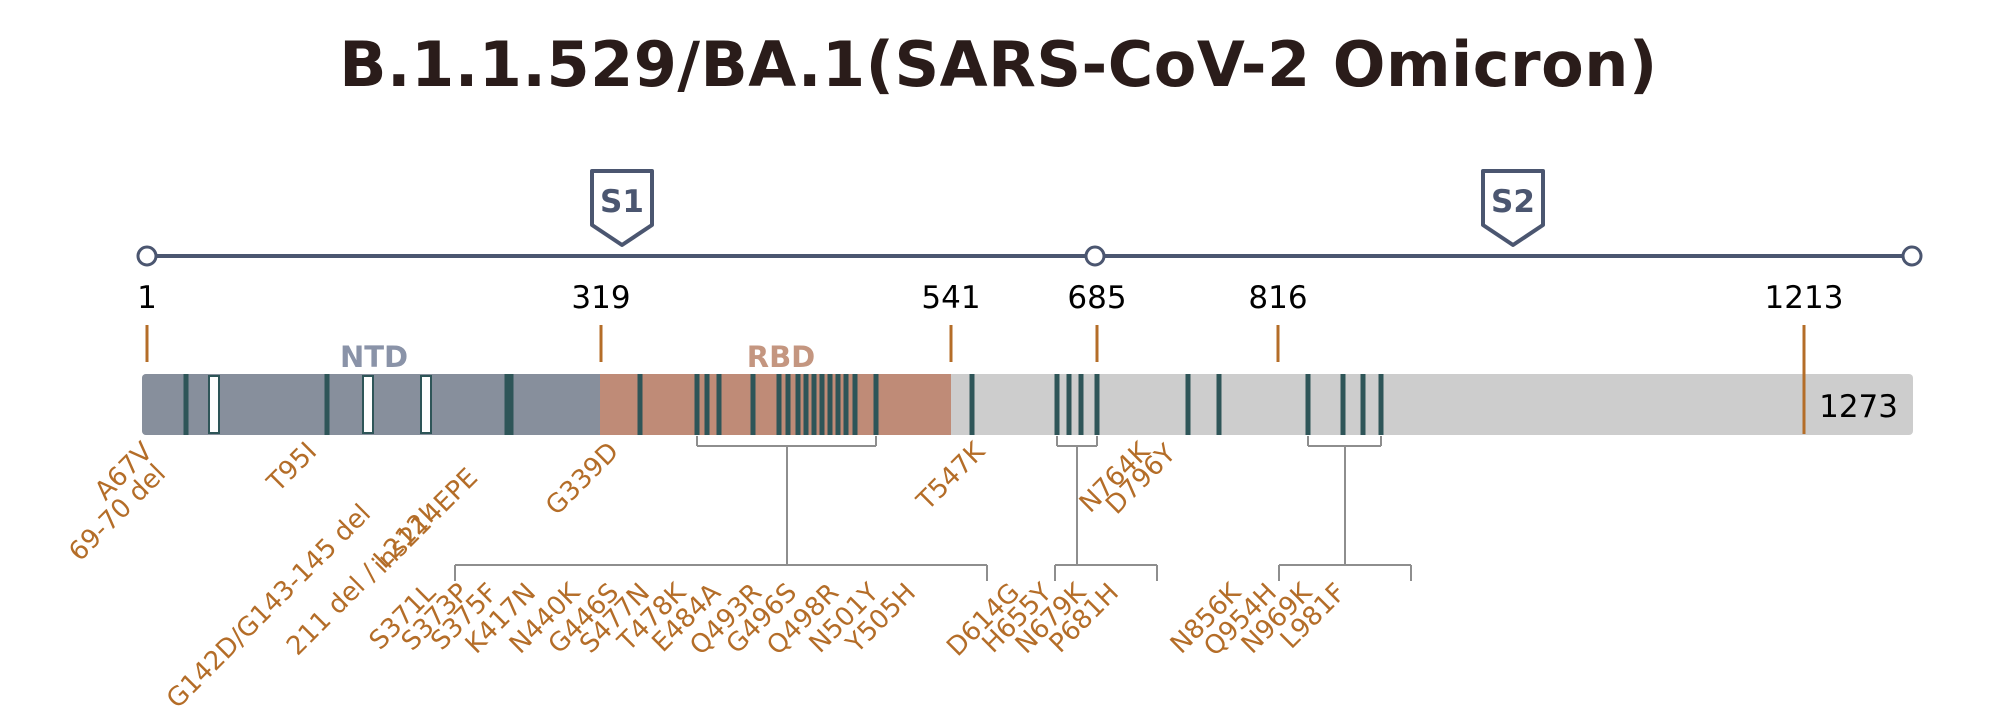  What do you see at coordinates (721, 508) in the screenshot?
I see `rbd-mutation-bracket` at bounding box center [721, 508].